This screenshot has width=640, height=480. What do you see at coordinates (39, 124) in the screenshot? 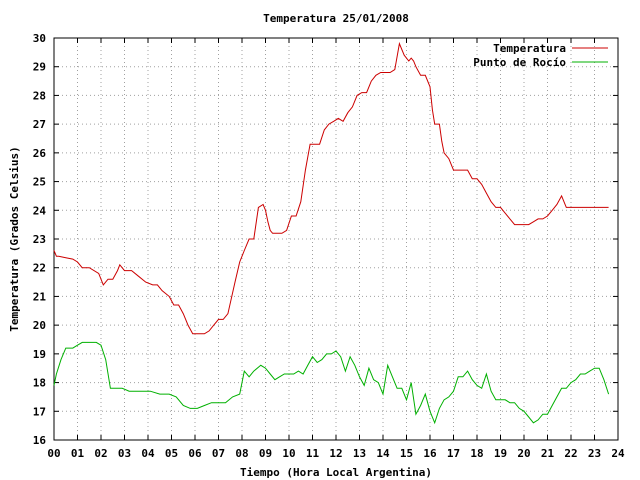
I see `y-tick-label: 27` at bounding box center [39, 124].